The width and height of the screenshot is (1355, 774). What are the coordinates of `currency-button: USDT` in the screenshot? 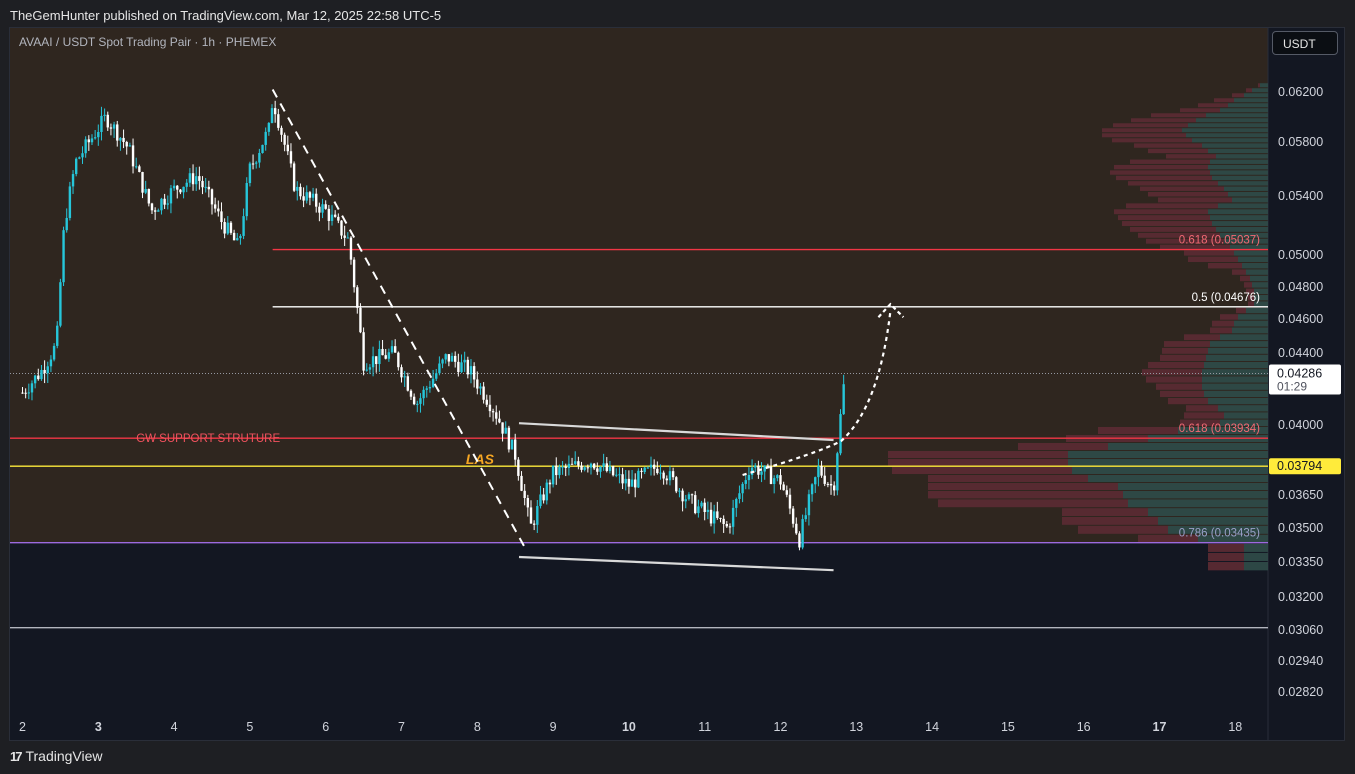 It's located at (1305, 43).